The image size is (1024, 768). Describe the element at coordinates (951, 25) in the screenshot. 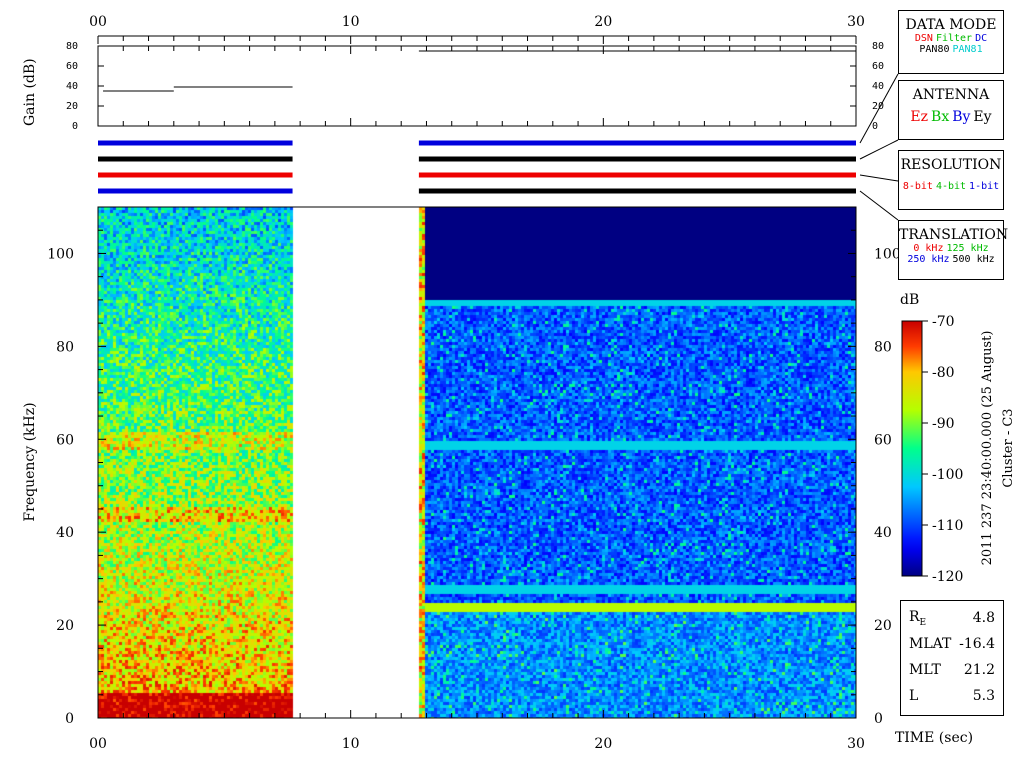

I see `data-mode-title: DATA MODE` at that location.